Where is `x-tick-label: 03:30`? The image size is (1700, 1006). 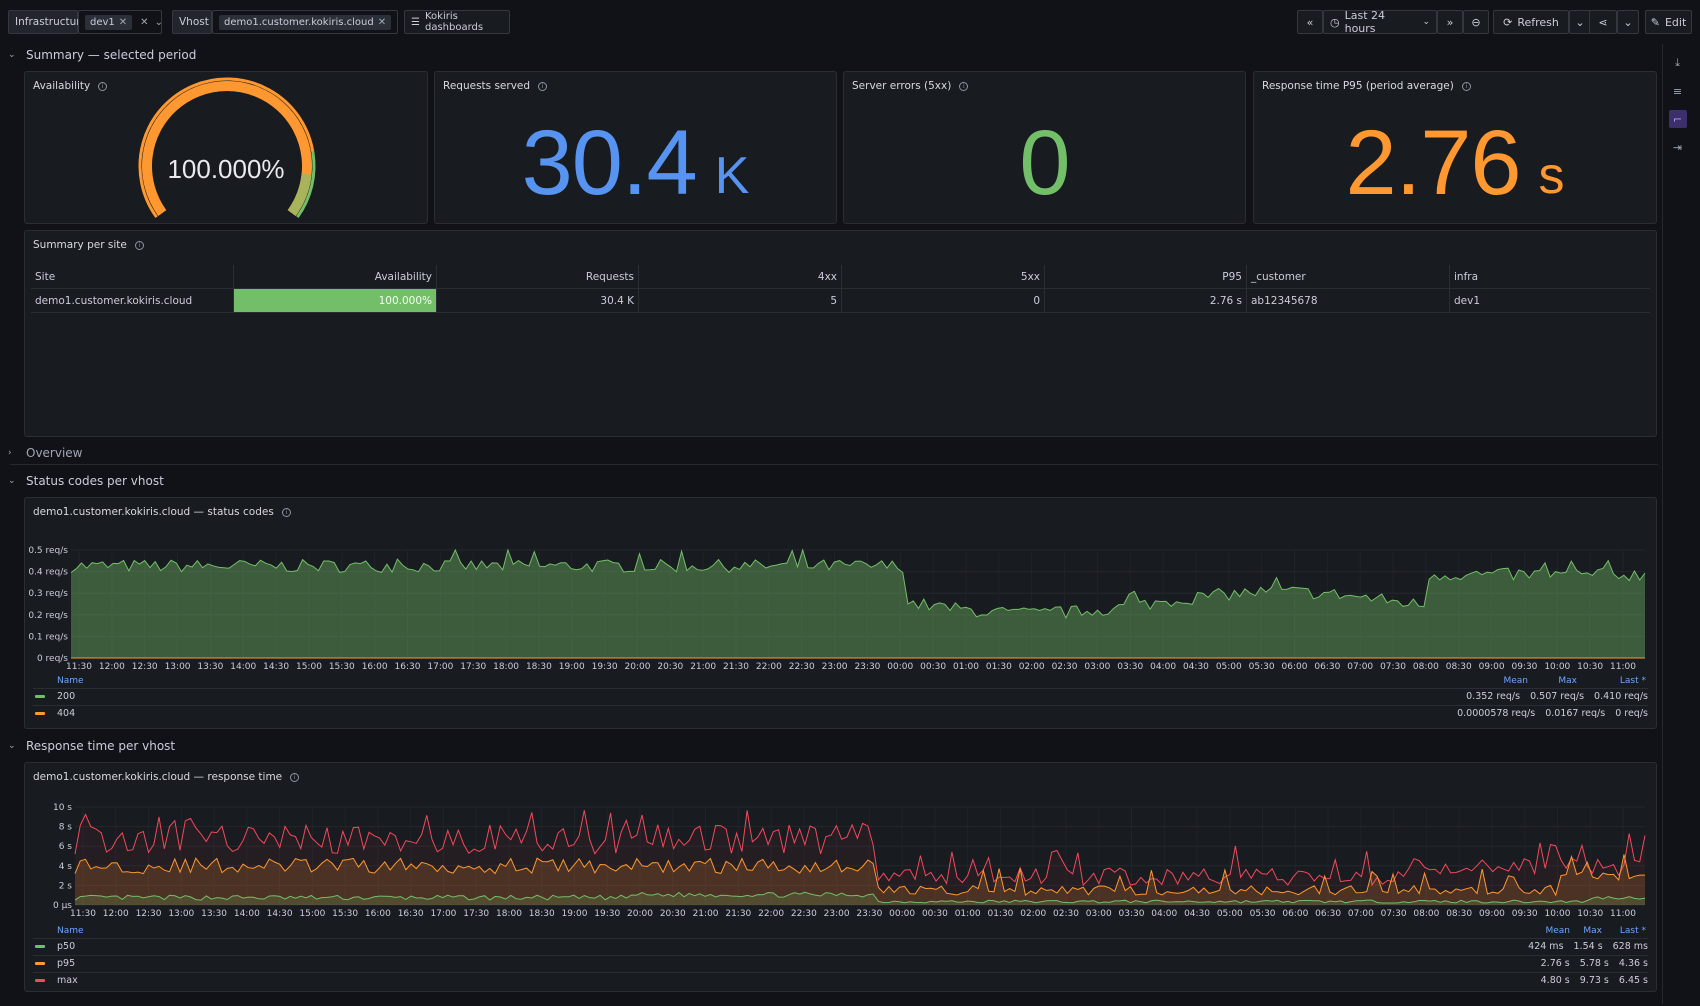
x-tick-label: 03:30 is located at coordinates (1130, 667).